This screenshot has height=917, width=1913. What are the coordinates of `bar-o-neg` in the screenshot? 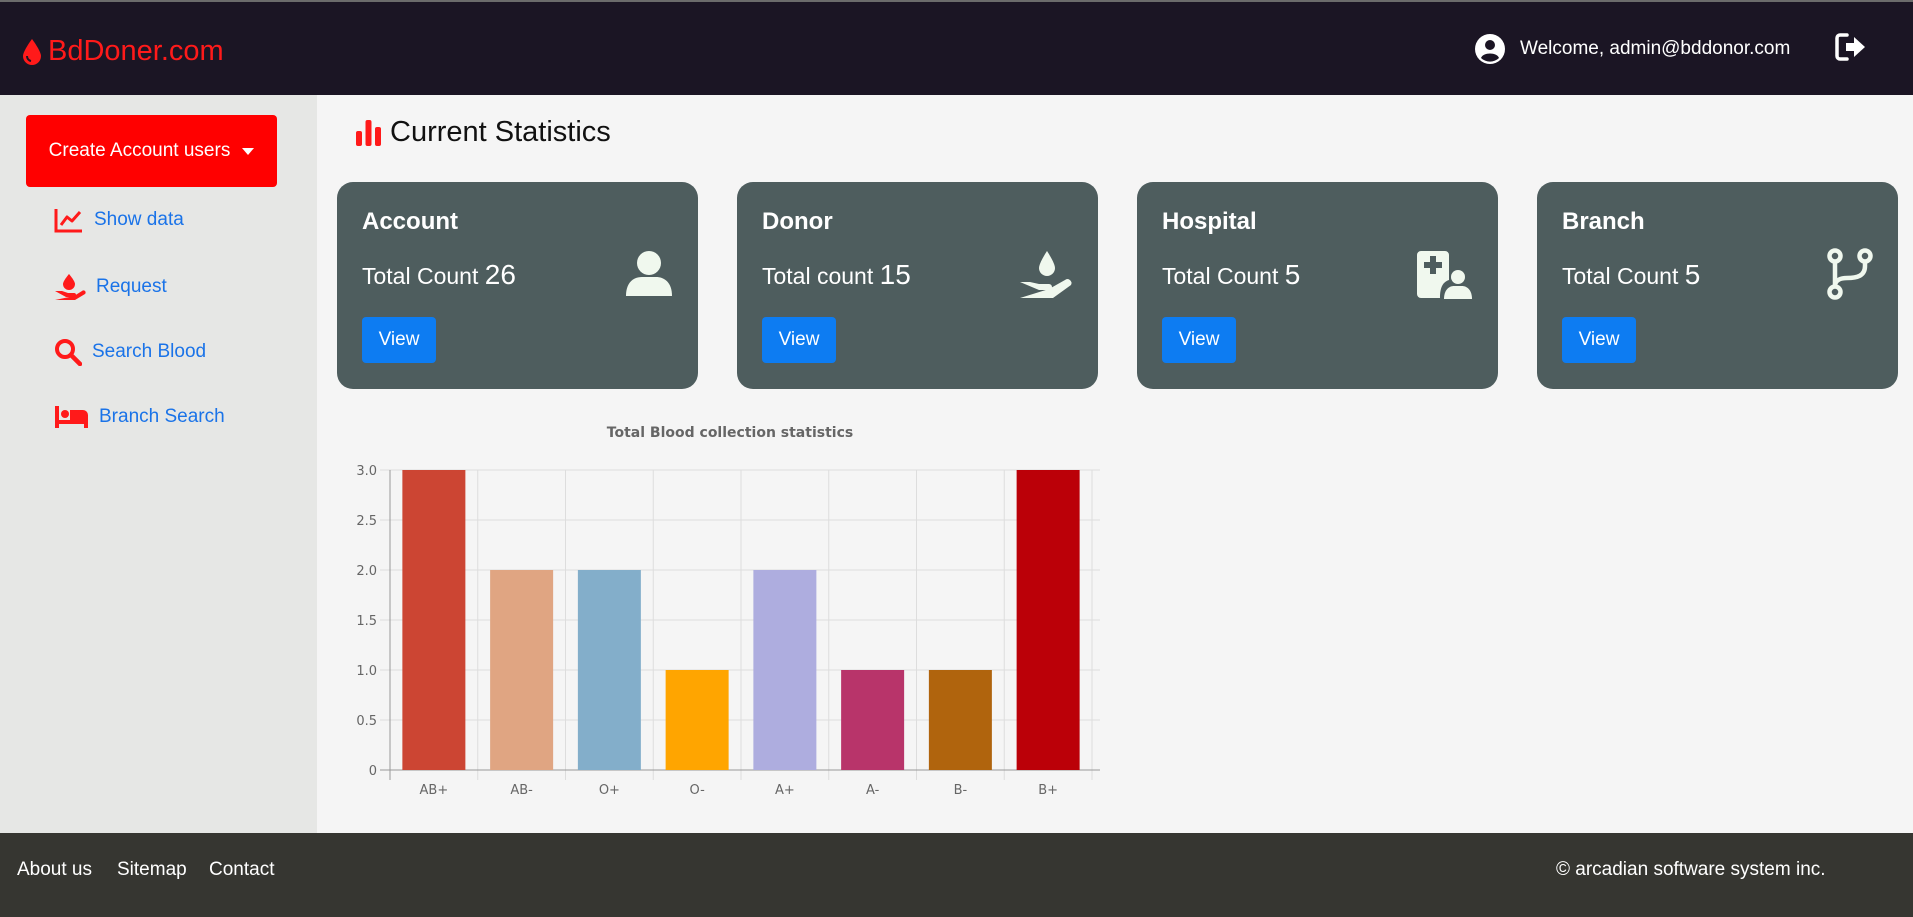 It's located at (697, 720).